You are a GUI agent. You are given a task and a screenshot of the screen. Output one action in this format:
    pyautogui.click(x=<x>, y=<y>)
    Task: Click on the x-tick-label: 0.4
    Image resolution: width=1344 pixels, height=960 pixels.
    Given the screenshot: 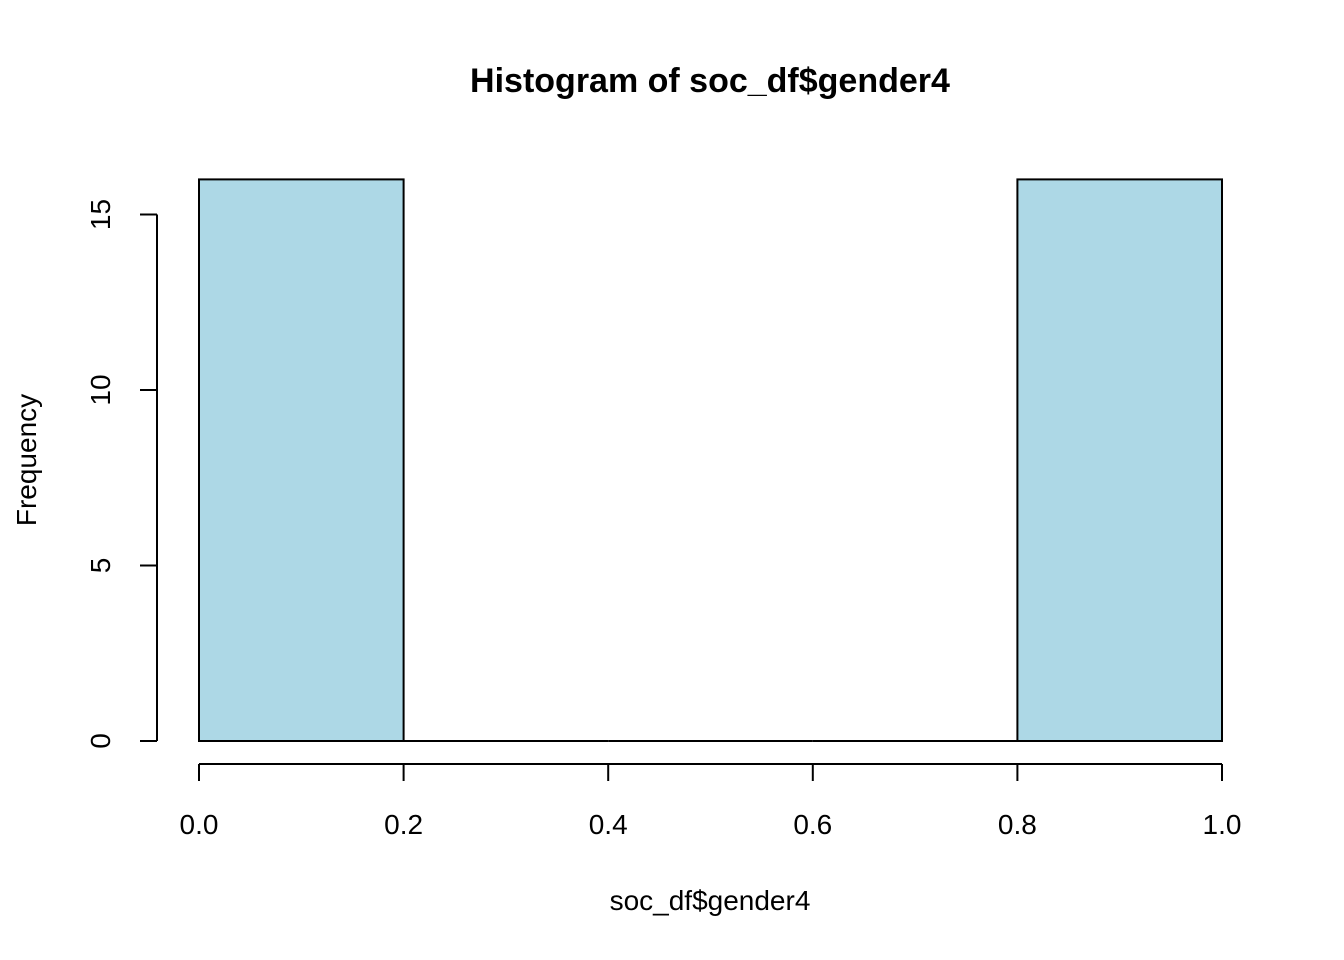 What is the action you would take?
    pyautogui.click(x=608, y=824)
    